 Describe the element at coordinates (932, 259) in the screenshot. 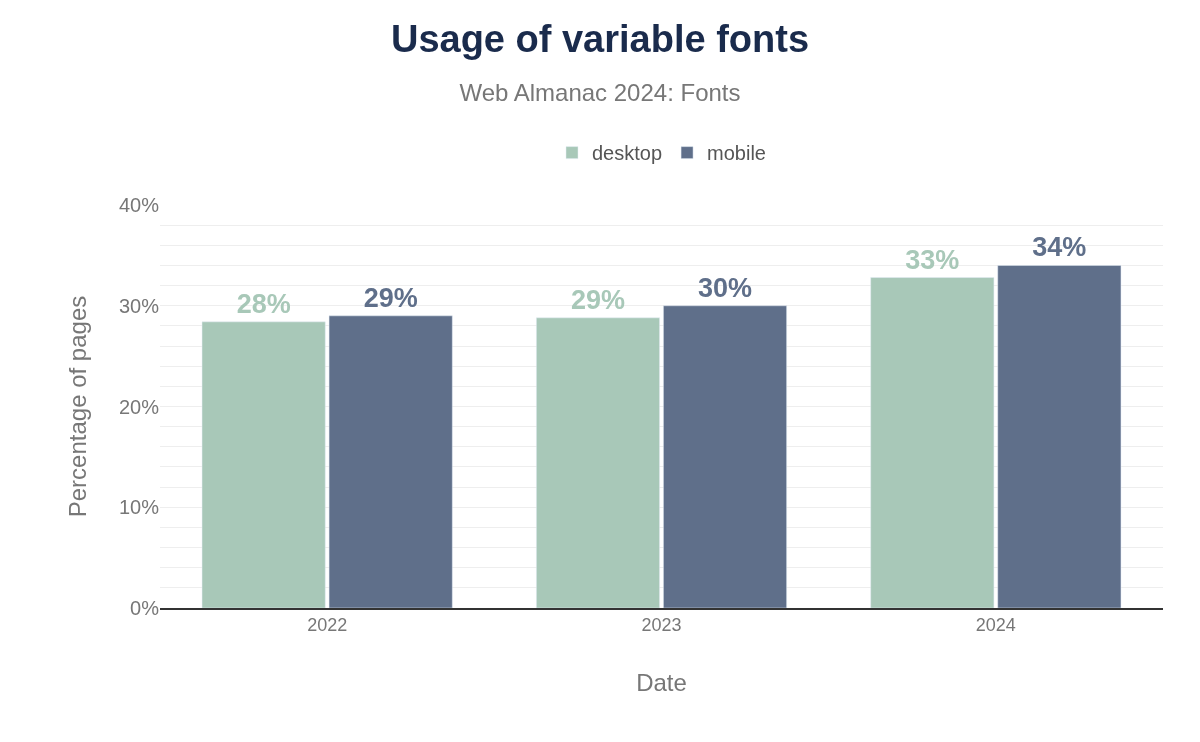

I see `data-label: 33%` at that location.